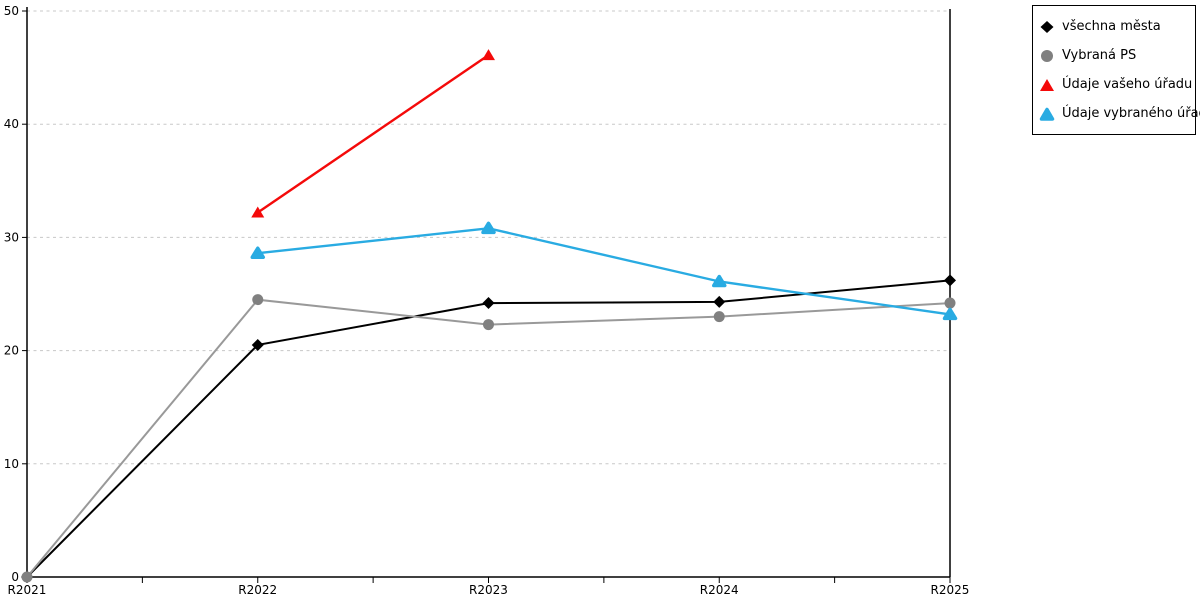 Image resolution: width=1200 pixels, height=600 pixels. What do you see at coordinates (950, 590) in the screenshot?
I see `x-axis-tick-label: R2025` at bounding box center [950, 590].